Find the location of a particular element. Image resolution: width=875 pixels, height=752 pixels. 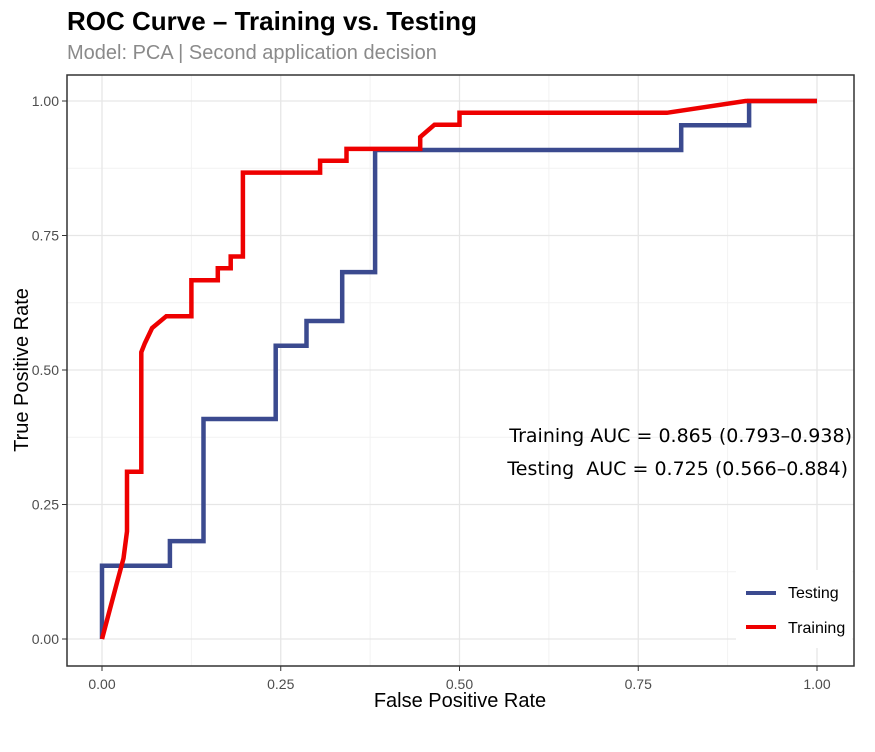

y-tick-label: 0.75 is located at coordinates (45, 236).